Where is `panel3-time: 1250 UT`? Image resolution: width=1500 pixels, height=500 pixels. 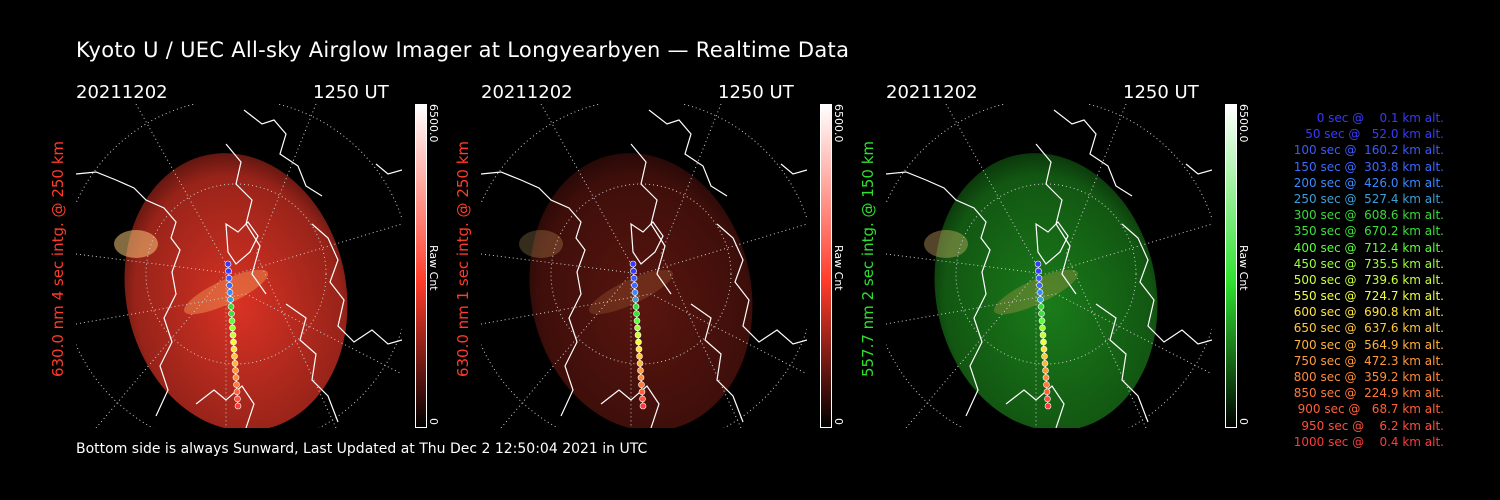 panel3-time: 1250 UT is located at coordinates (1161, 92).